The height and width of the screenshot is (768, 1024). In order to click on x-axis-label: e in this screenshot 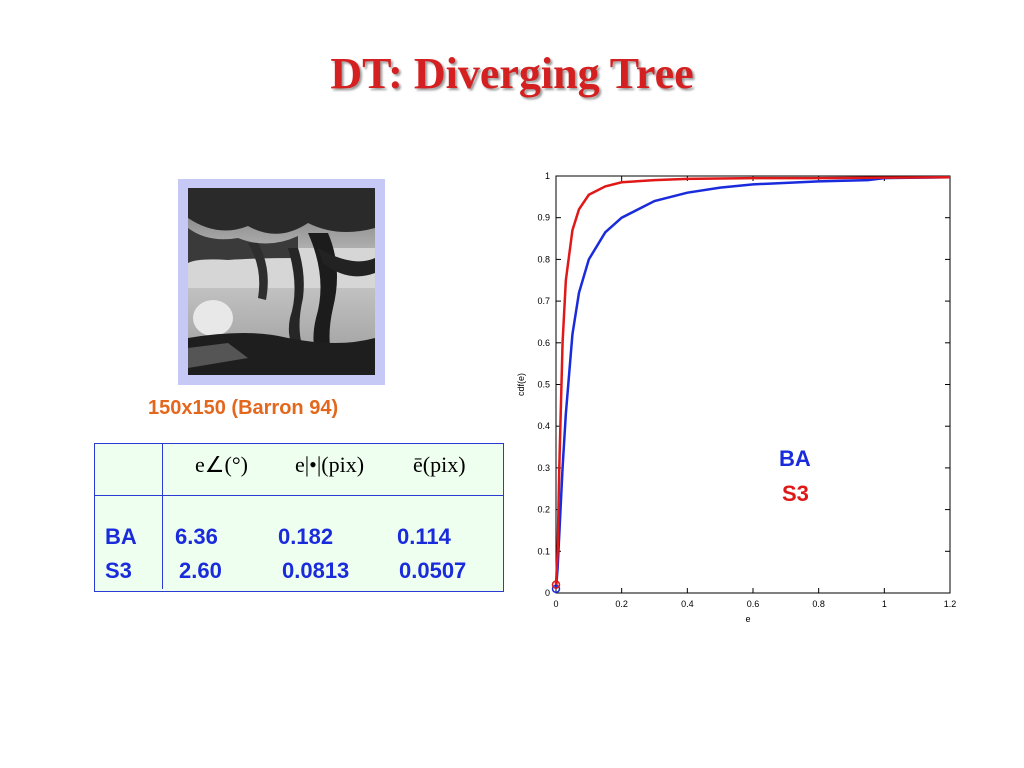, I will do `click(747, 619)`.